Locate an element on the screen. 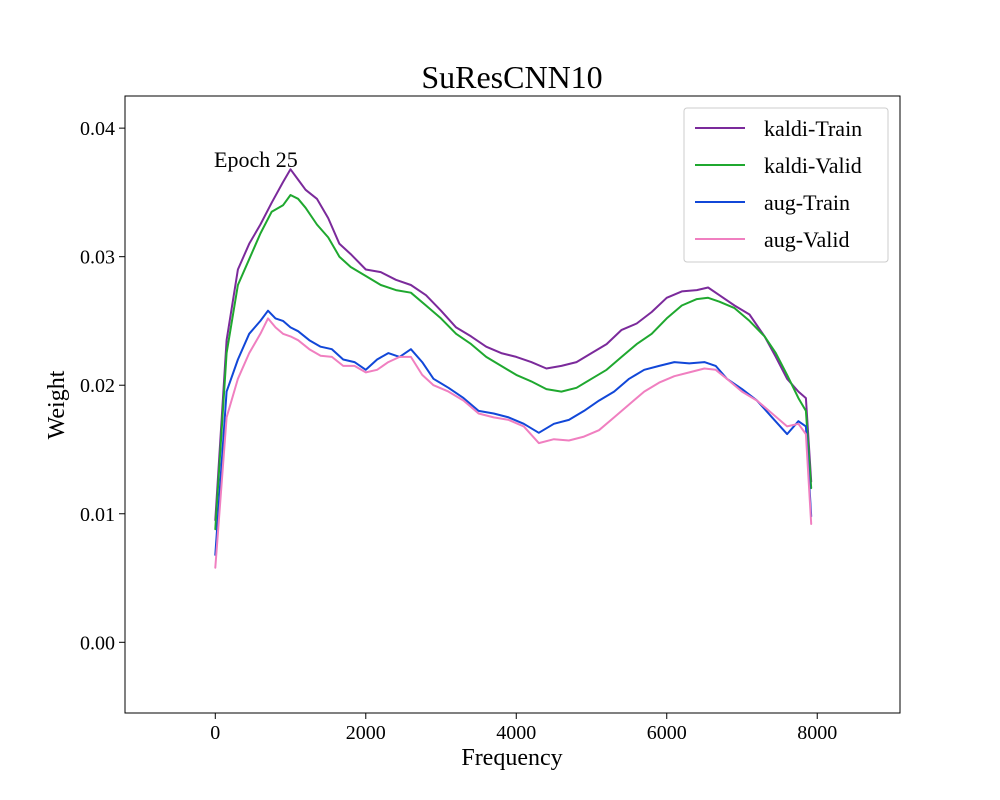 The width and height of the screenshot is (1000, 800). x-axis-label: Frequency is located at coordinates (511, 758).